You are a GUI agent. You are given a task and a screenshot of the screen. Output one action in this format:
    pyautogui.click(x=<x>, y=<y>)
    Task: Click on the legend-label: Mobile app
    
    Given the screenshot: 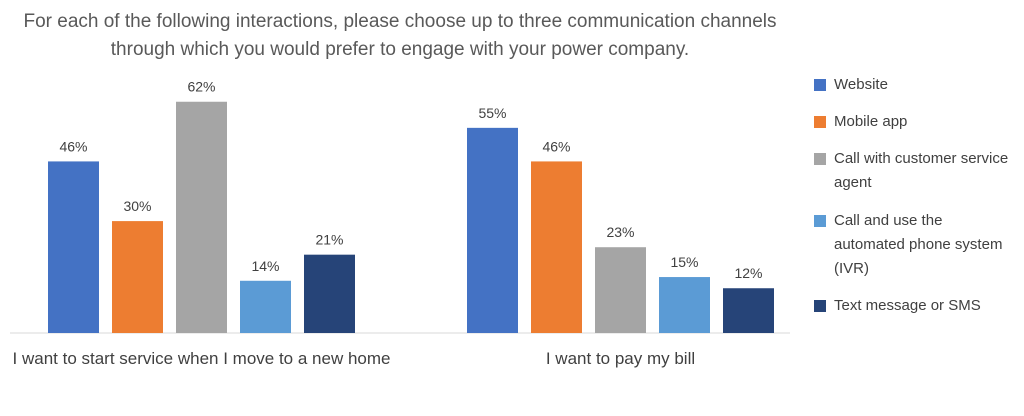 What is the action you would take?
    pyautogui.click(x=871, y=121)
    